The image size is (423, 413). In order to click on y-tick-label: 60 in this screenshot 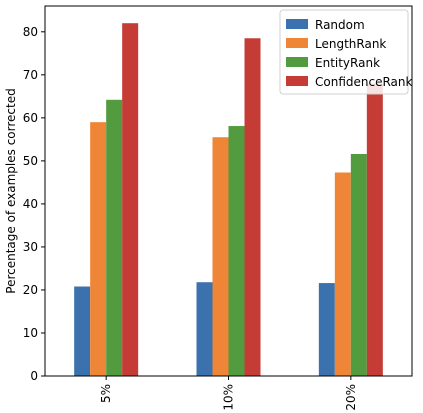, I will do `click(30, 118)`.